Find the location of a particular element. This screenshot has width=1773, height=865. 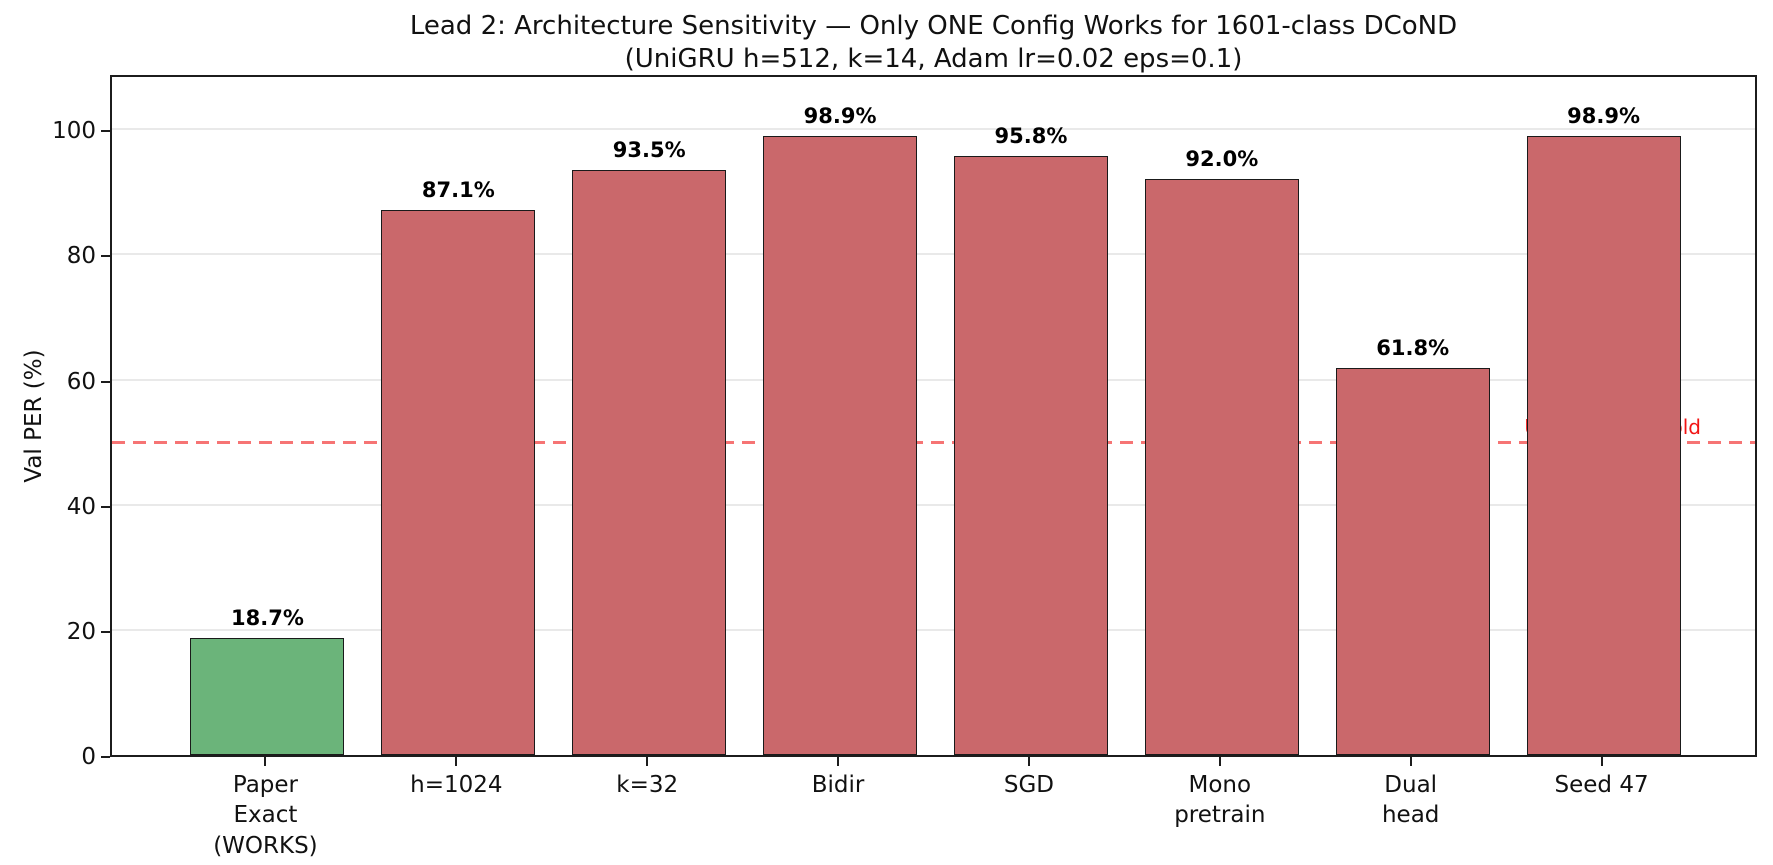

x-tick-label: Bidir is located at coordinates (838, 785).